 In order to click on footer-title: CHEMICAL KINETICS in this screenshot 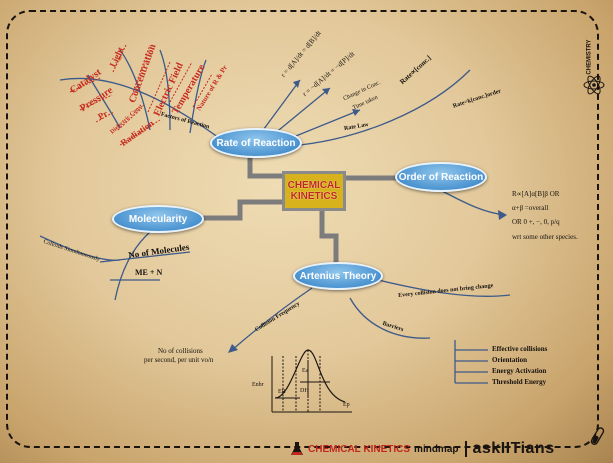, I will do `click(359, 449)`.